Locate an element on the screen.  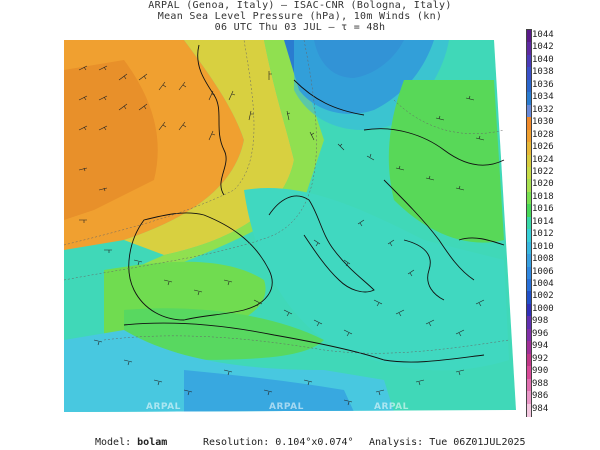
legend-level-label: 1000 is located at coordinates (543, 308).